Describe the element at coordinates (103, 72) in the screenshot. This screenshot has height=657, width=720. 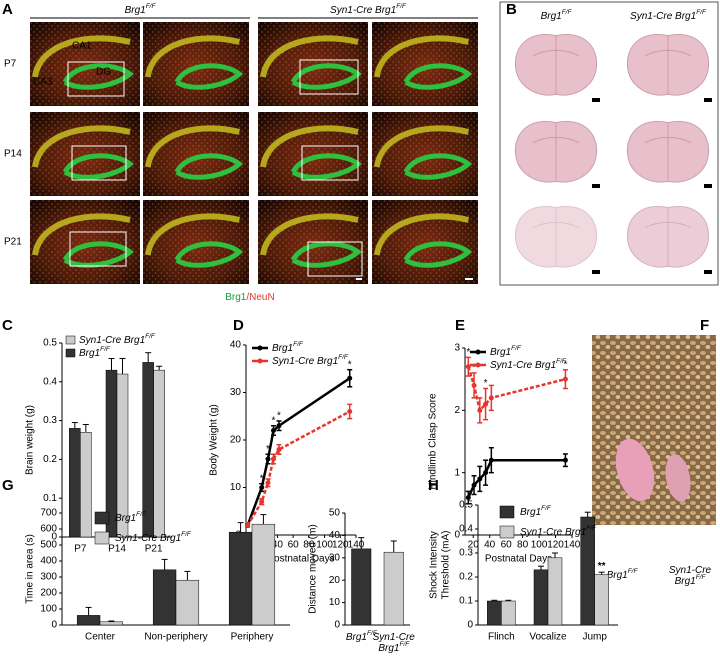
I see `region-label: DG` at that location.